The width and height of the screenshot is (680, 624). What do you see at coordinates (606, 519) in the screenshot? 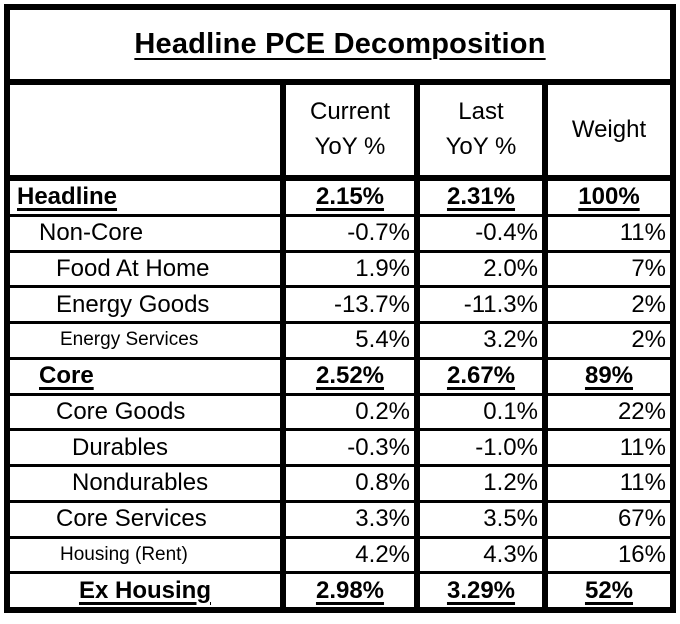
I see `weight-cell: 67%` at bounding box center [606, 519].